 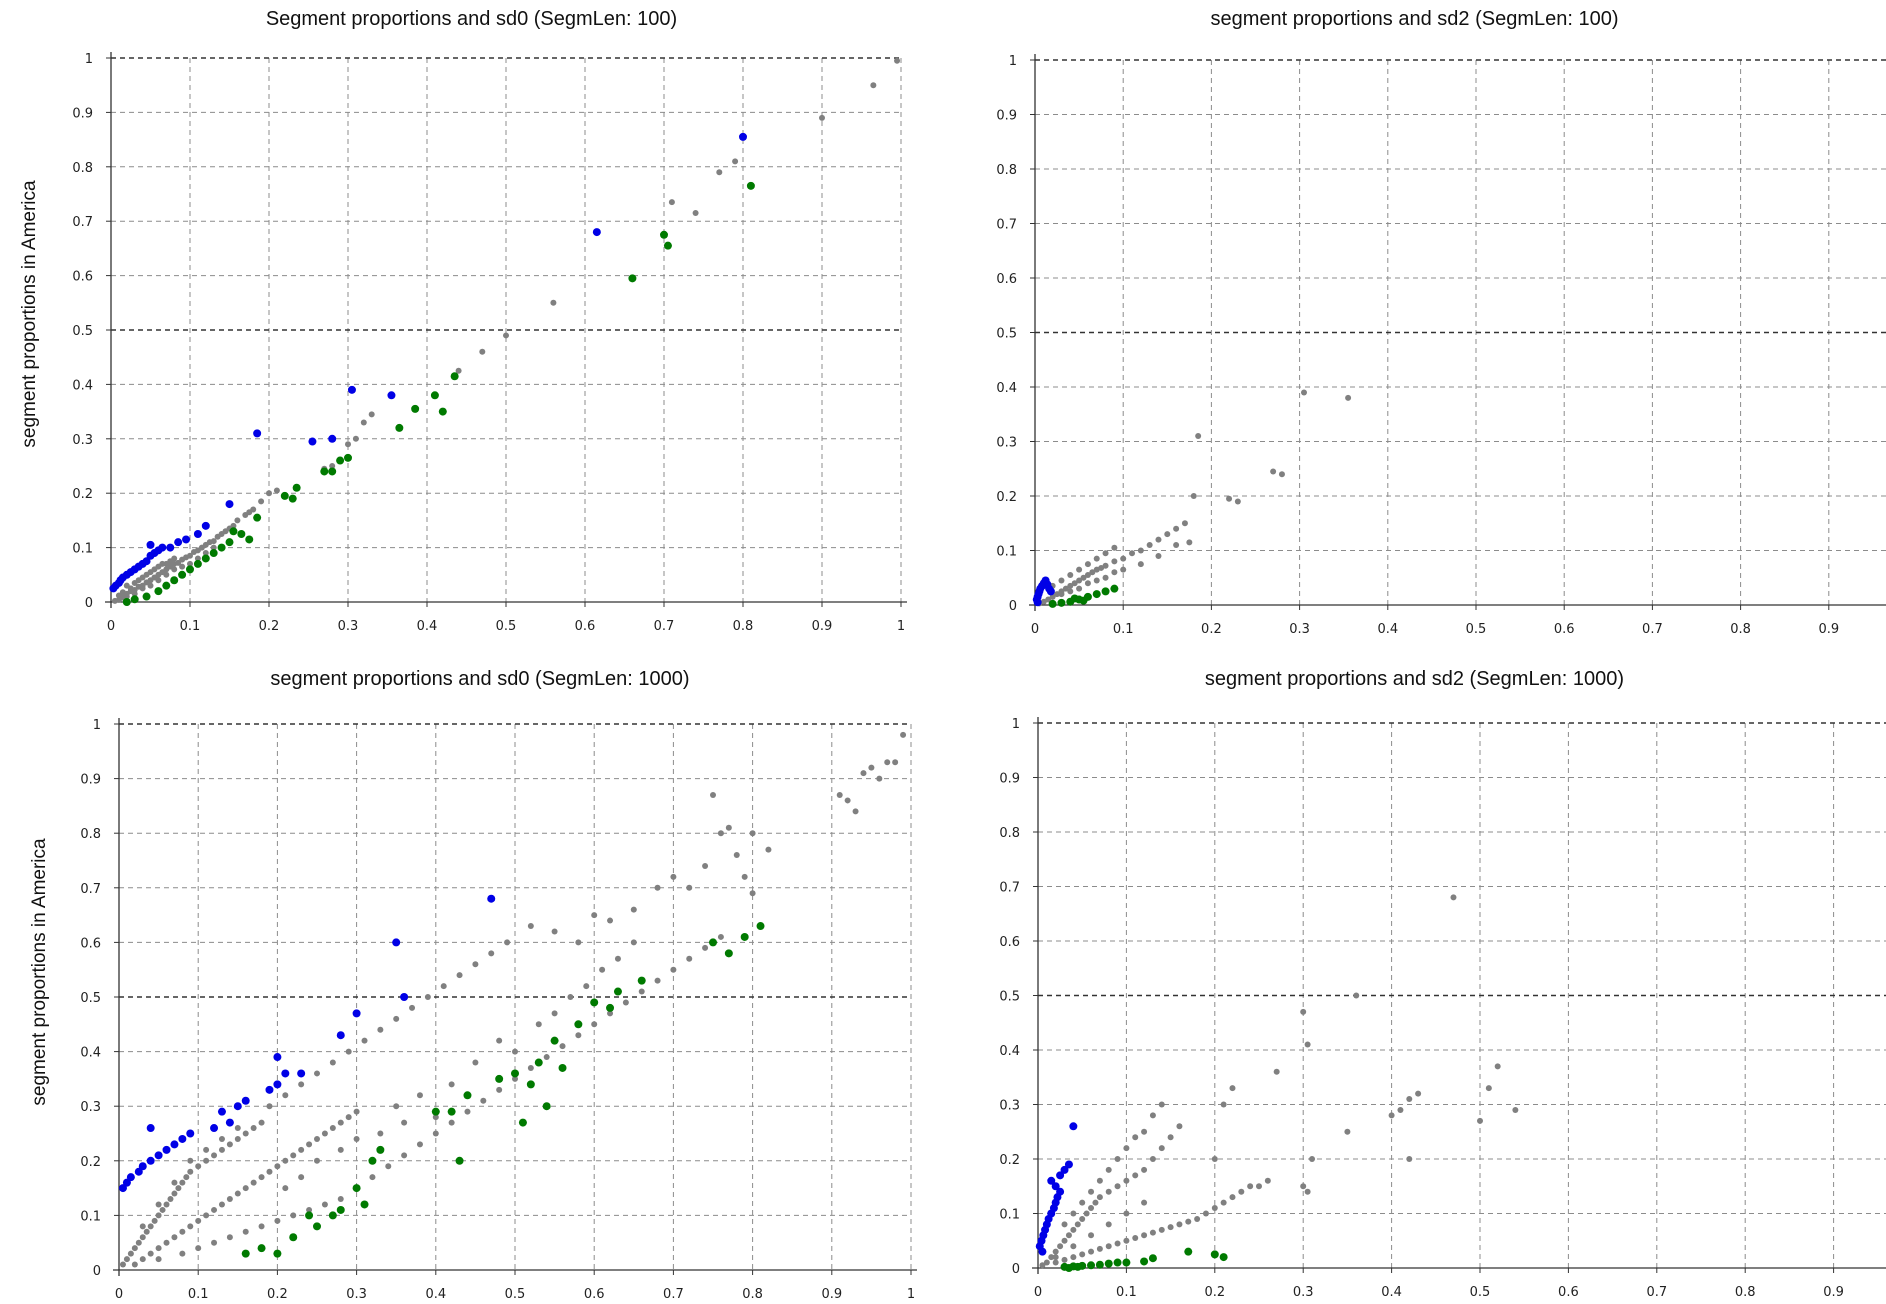 What do you see at coordinates (82, 113) in the screenshot?
I see `y-tick-label: 0.9` at bounding box center [82, 113].